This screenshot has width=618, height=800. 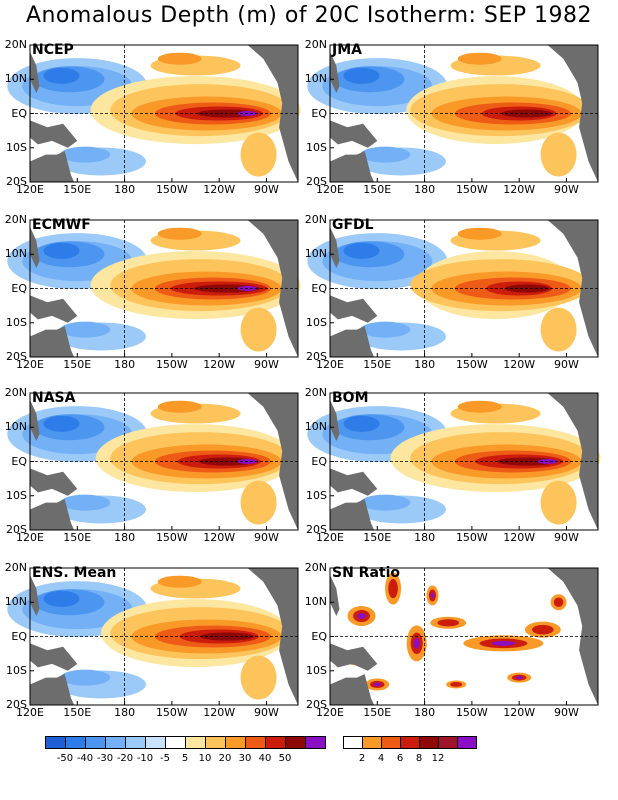 What do you see at coordinates (462, 131) in the screenshot?
I see `panel-jma: JMA` at bounding box center [462, 131].